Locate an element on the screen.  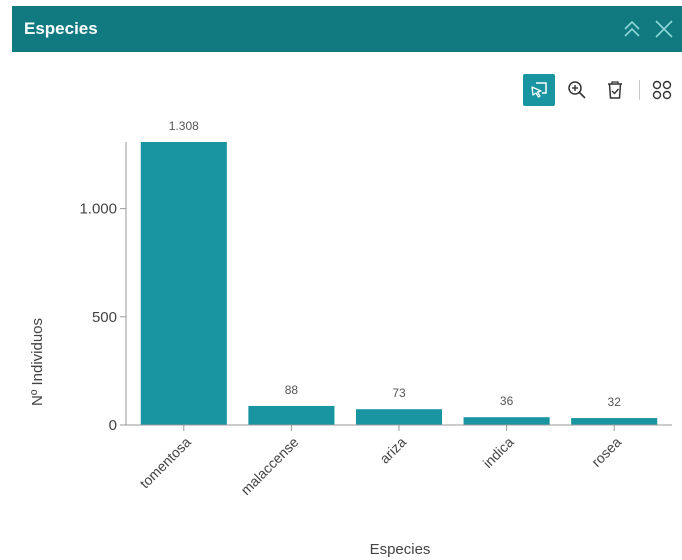
bar-tomentosa is located at coordinates (183, 283).